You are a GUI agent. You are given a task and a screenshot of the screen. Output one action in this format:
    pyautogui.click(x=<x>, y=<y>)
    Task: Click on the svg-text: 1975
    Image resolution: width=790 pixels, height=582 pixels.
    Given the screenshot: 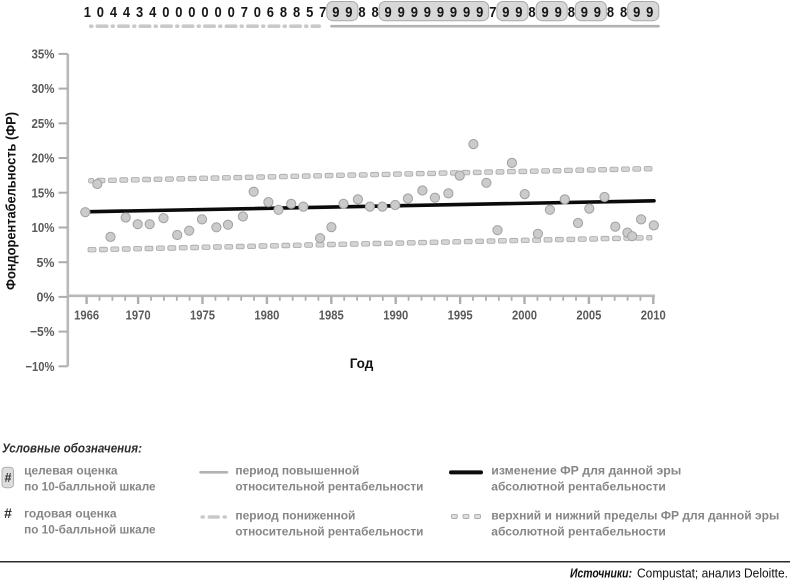 What is the action you would take?
    pyautogui.click(x=202, y=315)
    